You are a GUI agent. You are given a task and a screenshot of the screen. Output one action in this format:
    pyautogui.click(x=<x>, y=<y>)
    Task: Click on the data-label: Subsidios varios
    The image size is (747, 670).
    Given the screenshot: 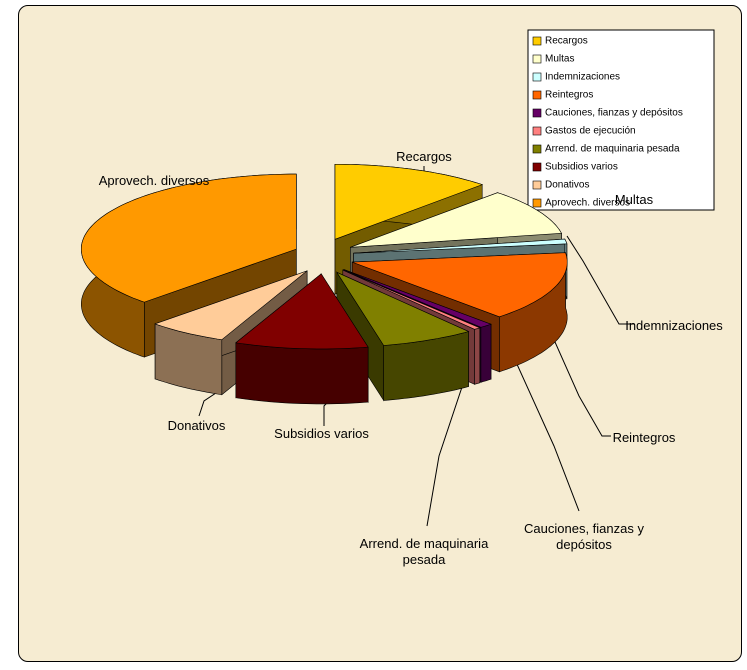 What is the action you would take?
    pyautogui.click(x=321, y=433)
    